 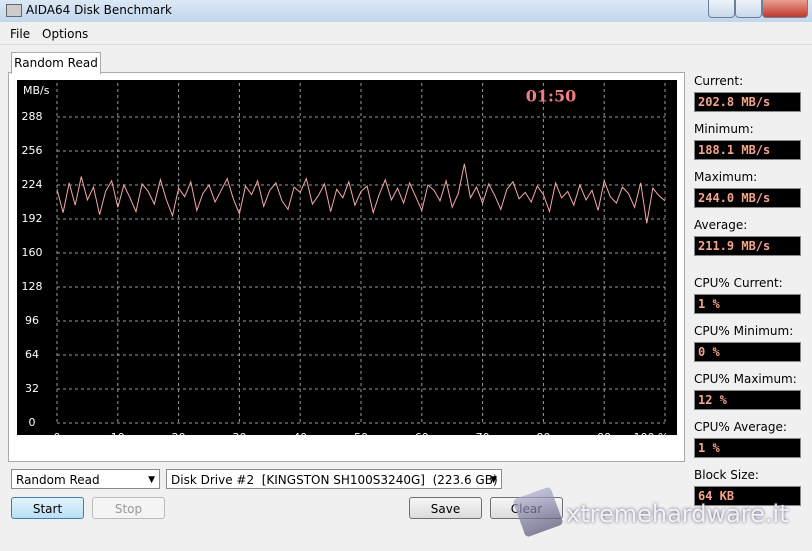 I want to click on maximize-button, so click(x=748, y=9).